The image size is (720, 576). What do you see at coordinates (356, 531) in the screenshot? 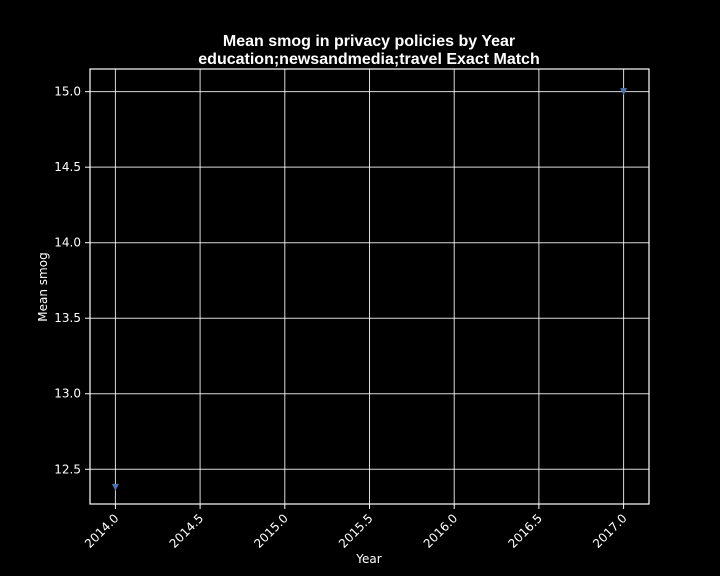
I see `x-tick-label: 2015.5` at bounding box center [356, 531].